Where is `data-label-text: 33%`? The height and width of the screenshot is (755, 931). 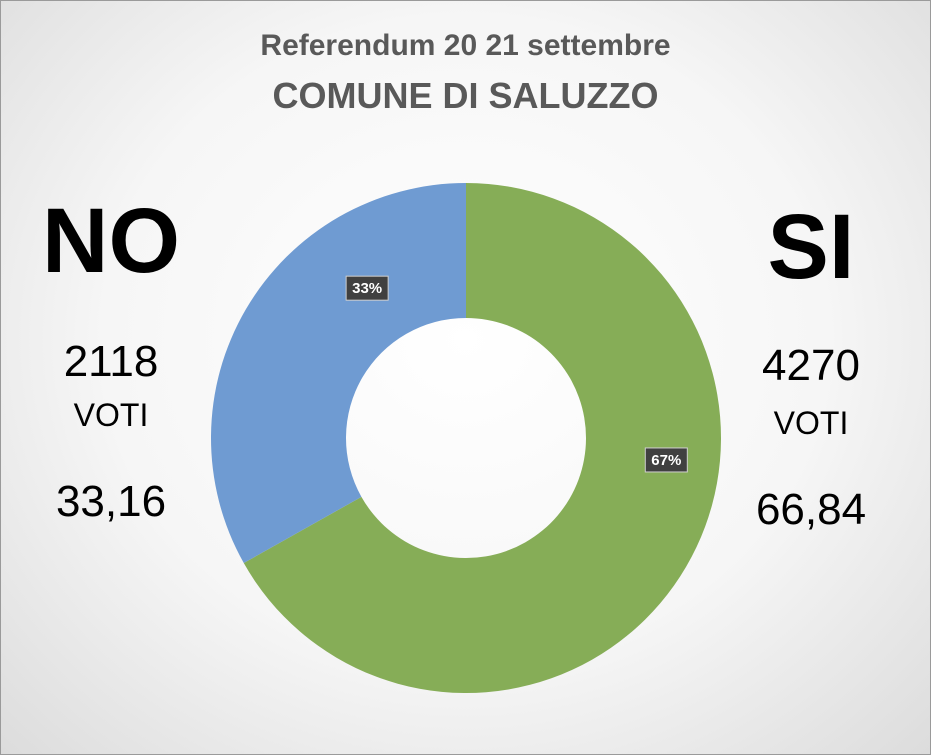 data-label-text: 33% is located at coordinates (367, 288).